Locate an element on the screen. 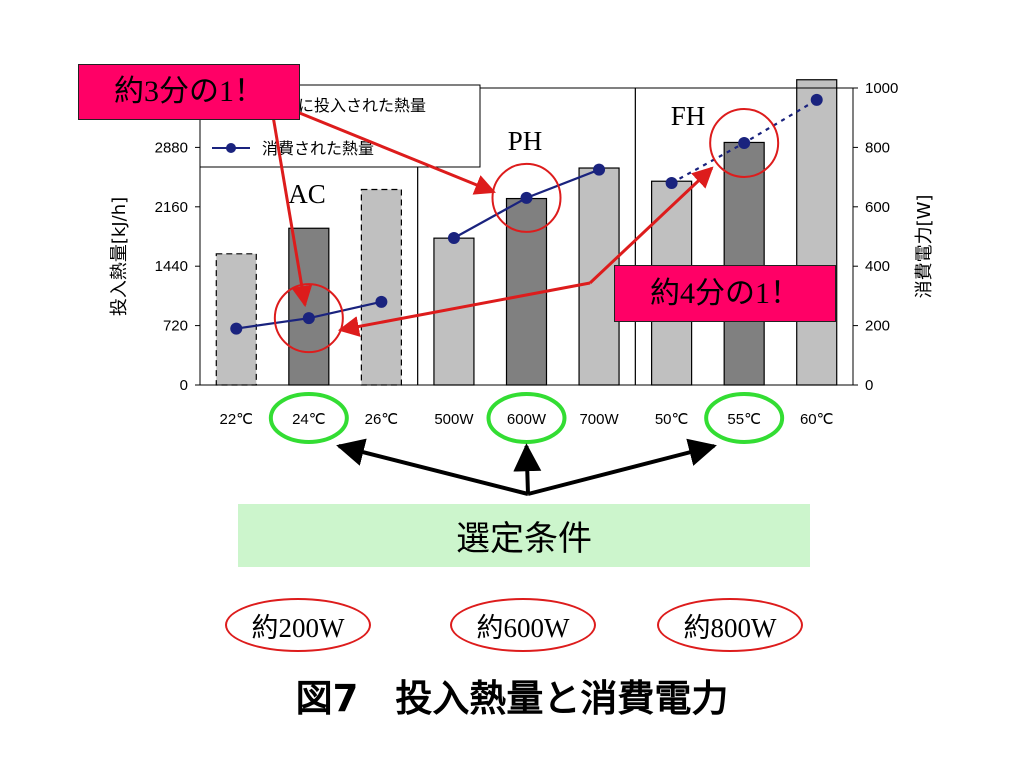 This screenshot has width=1024, height=768. power-label-ph: 約600W is located at coordinates (523, 625).